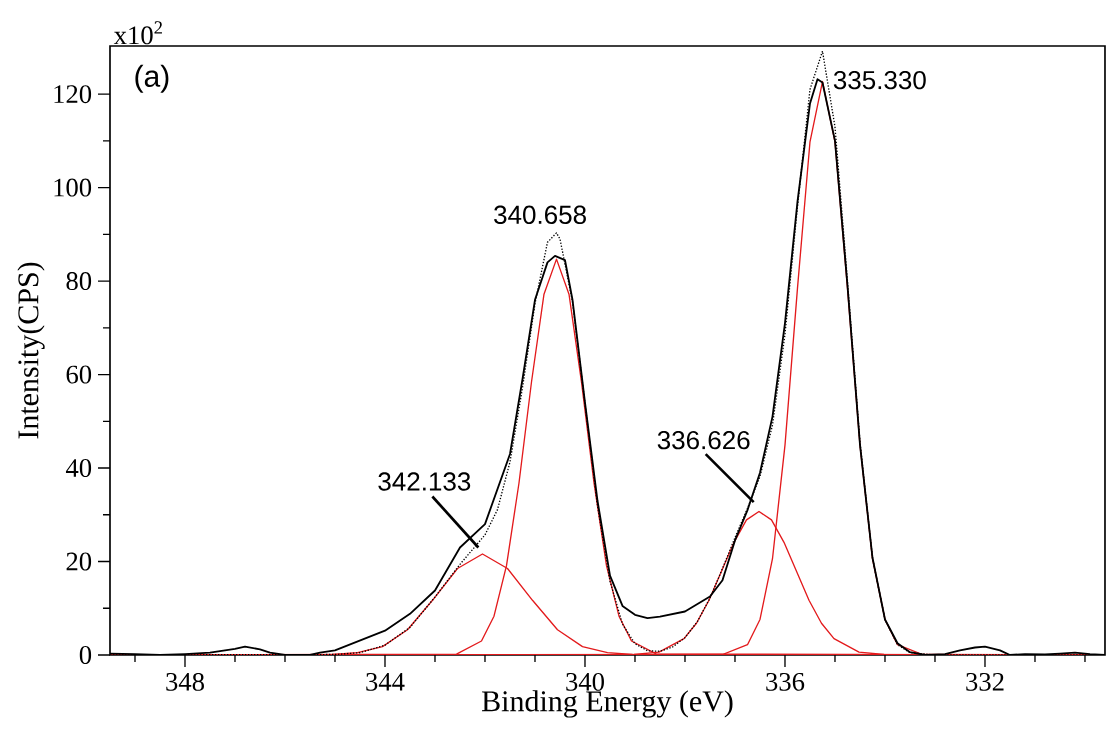 This screenshot has height=732, width=1107. Describe the element at coordinates (152, 78) in the screenshot. I see `annotation: (a)` at that location.